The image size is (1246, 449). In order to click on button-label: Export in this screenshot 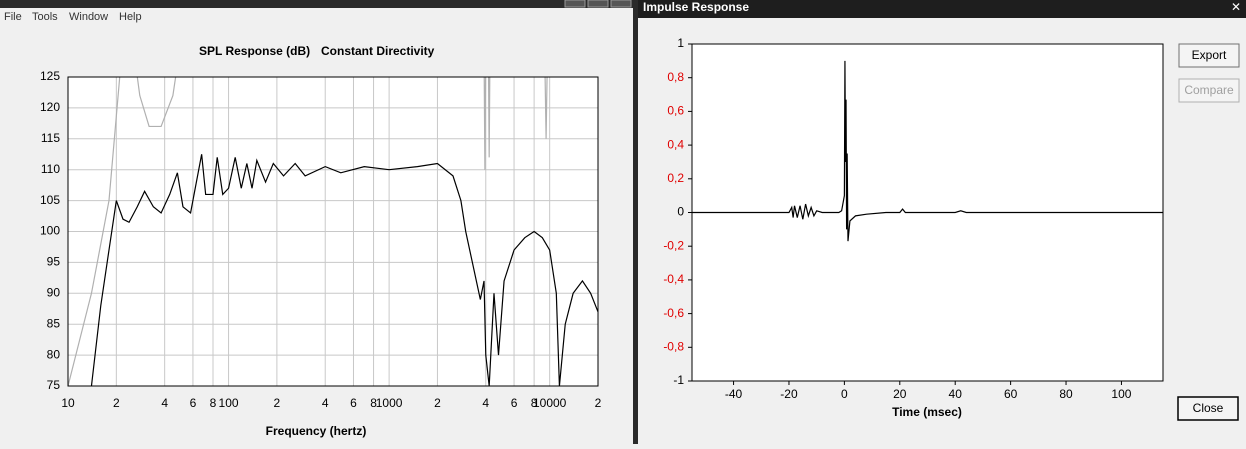, I will do `click(1209, 55)`.